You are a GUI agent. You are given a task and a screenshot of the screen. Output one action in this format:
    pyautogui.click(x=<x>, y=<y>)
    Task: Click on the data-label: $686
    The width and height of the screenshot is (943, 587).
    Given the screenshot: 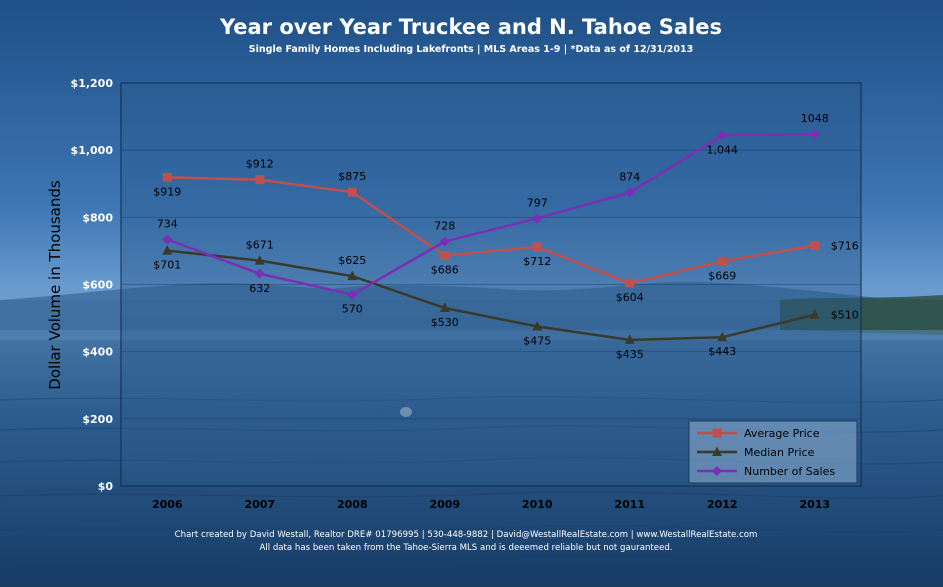 What is the action you would take?
    pyautogui.click(x=445, y=270)
    